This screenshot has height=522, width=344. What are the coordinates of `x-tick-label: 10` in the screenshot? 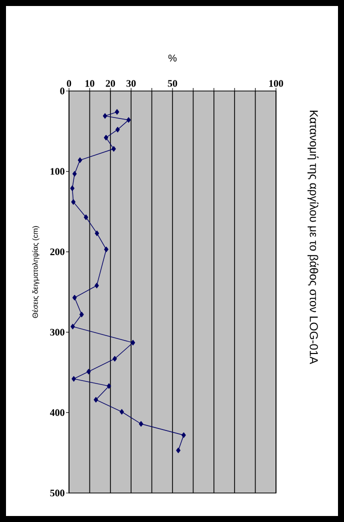 It's located at (90, 83).